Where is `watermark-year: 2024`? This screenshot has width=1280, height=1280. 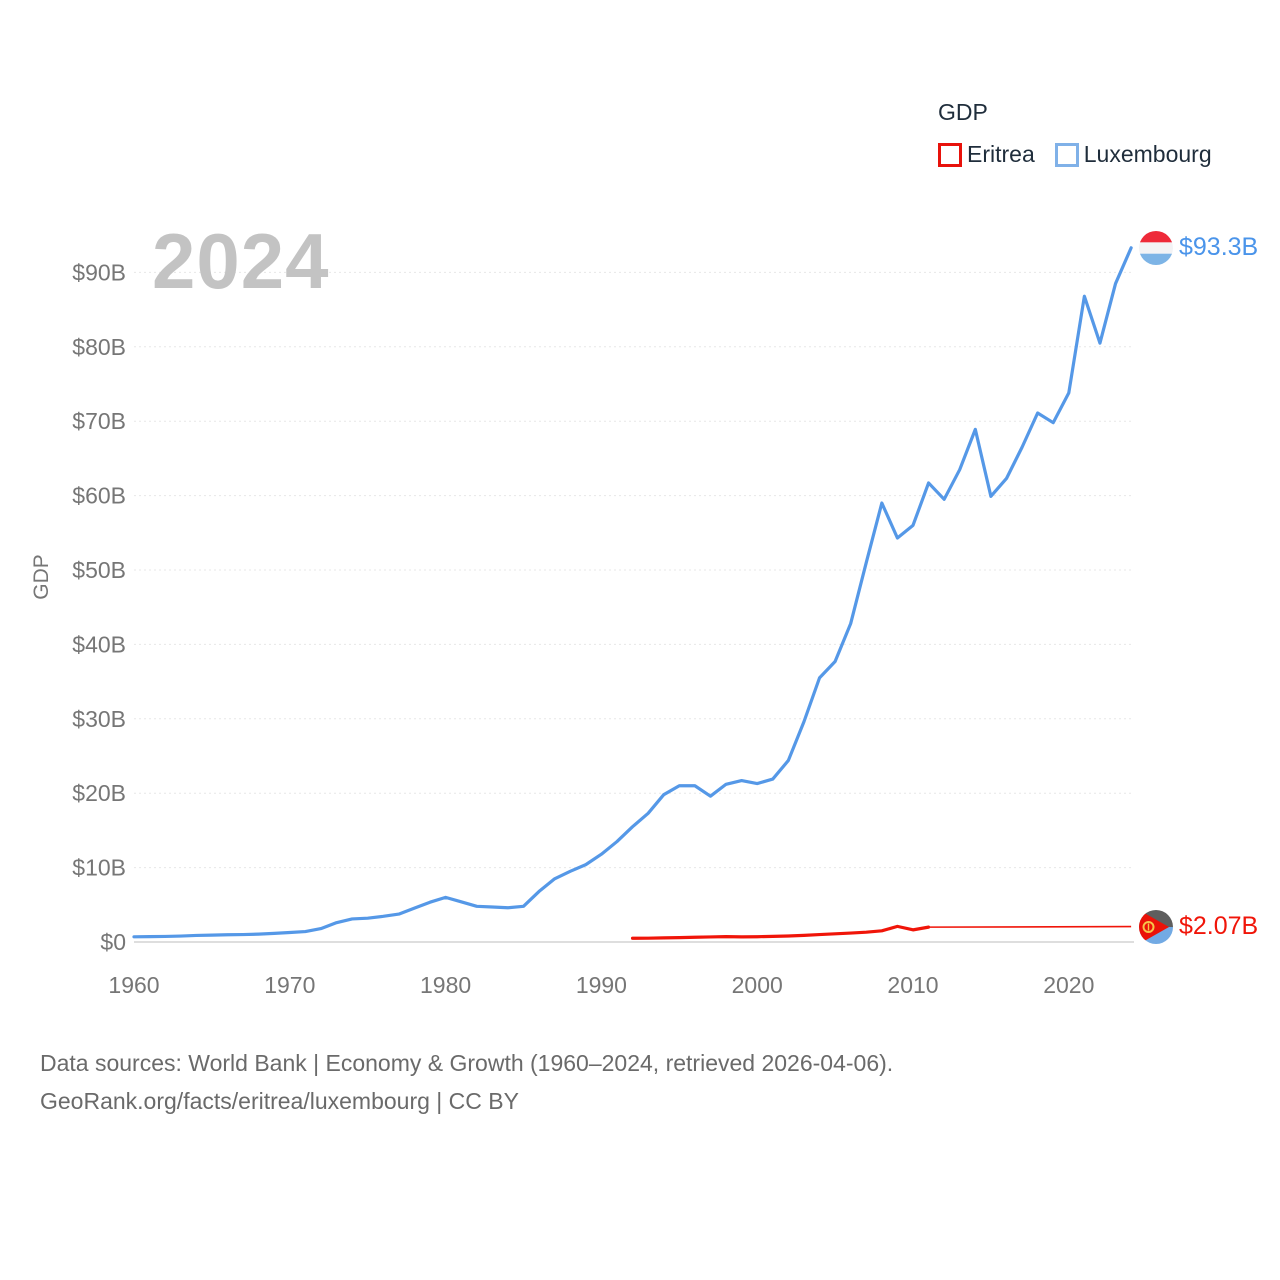 watermark-year: 2024 is located at coordinates (241, 261).